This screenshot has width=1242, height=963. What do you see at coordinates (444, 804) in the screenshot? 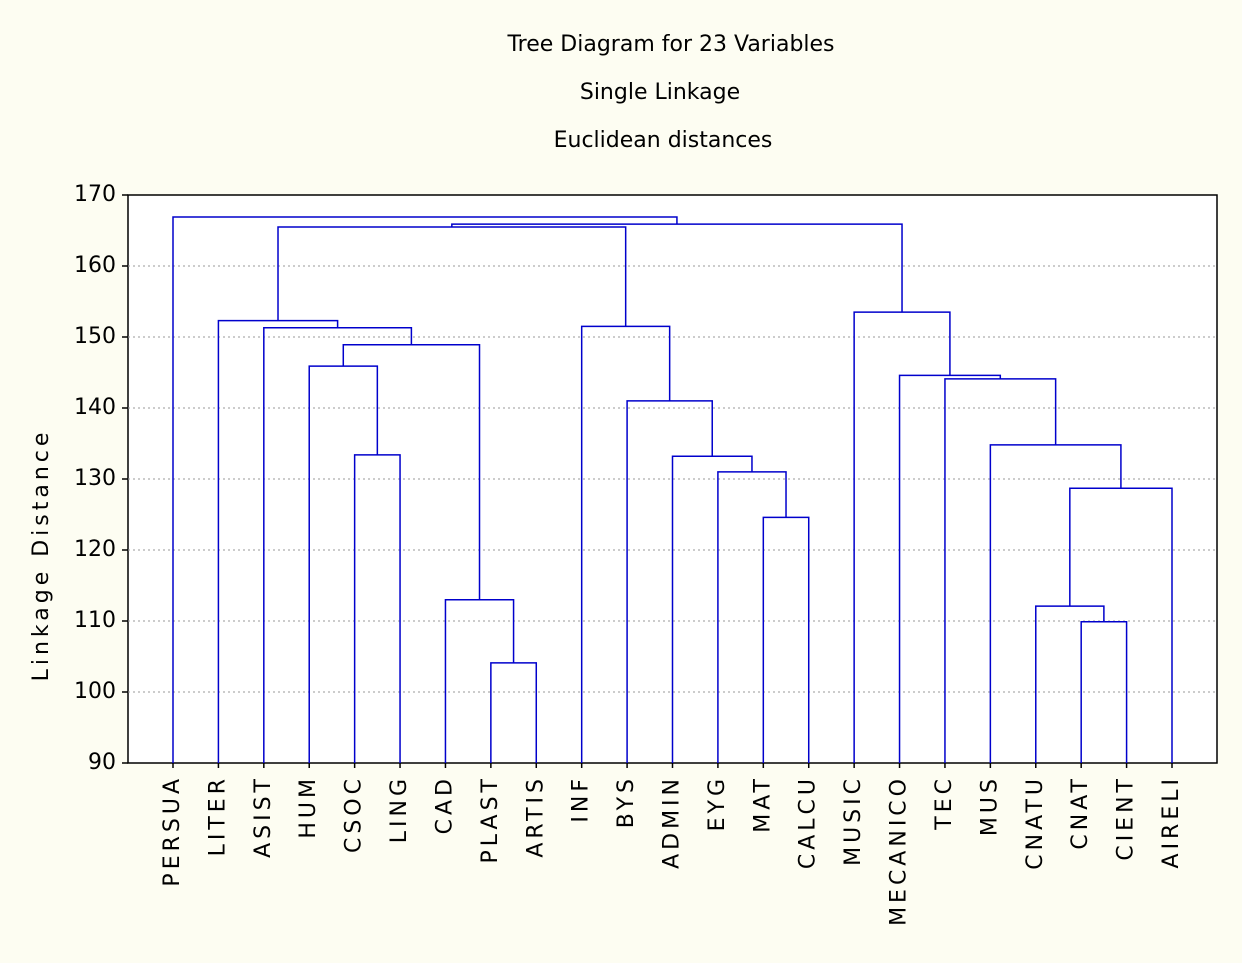
I see `leaf-label: CAD` at bounding box center [444, 804].